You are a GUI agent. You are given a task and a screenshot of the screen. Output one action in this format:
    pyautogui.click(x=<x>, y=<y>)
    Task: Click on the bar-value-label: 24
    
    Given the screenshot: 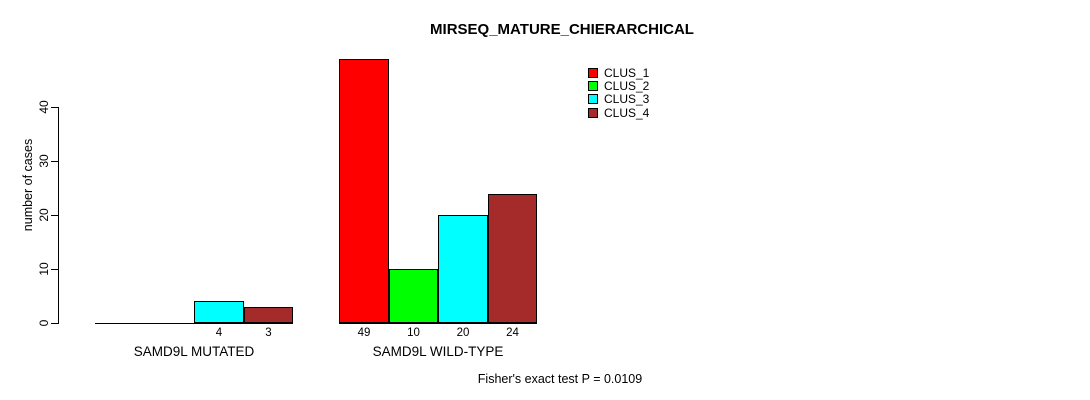 What is the action you would take?
    pyautogui.click(x=512, y=333)
    